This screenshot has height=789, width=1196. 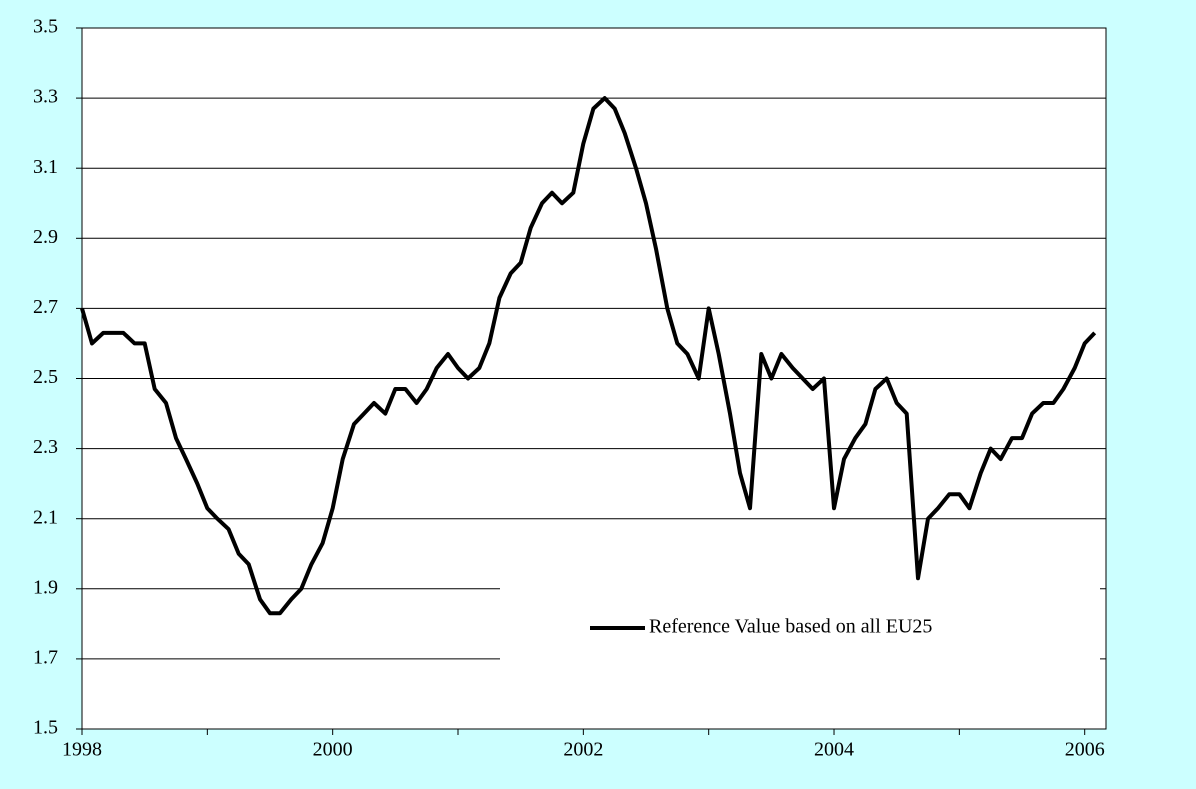 I want to click on y-tick-label: 2.5, so click(x=45, y=377).